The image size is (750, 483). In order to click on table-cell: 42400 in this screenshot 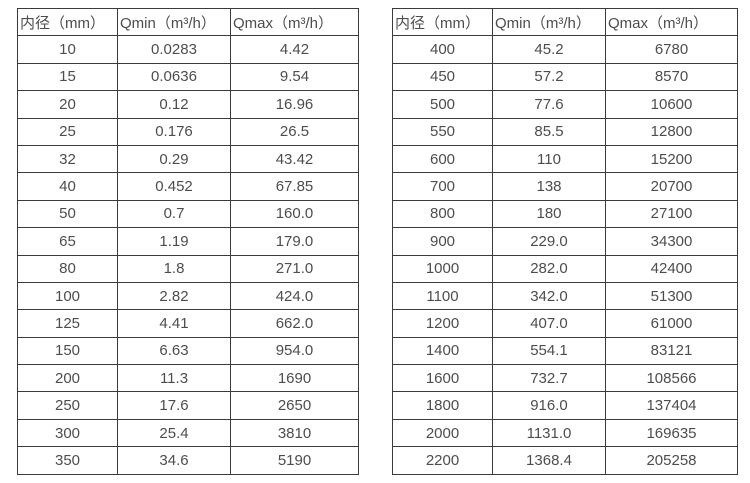, I will do `click(671, 268)`.